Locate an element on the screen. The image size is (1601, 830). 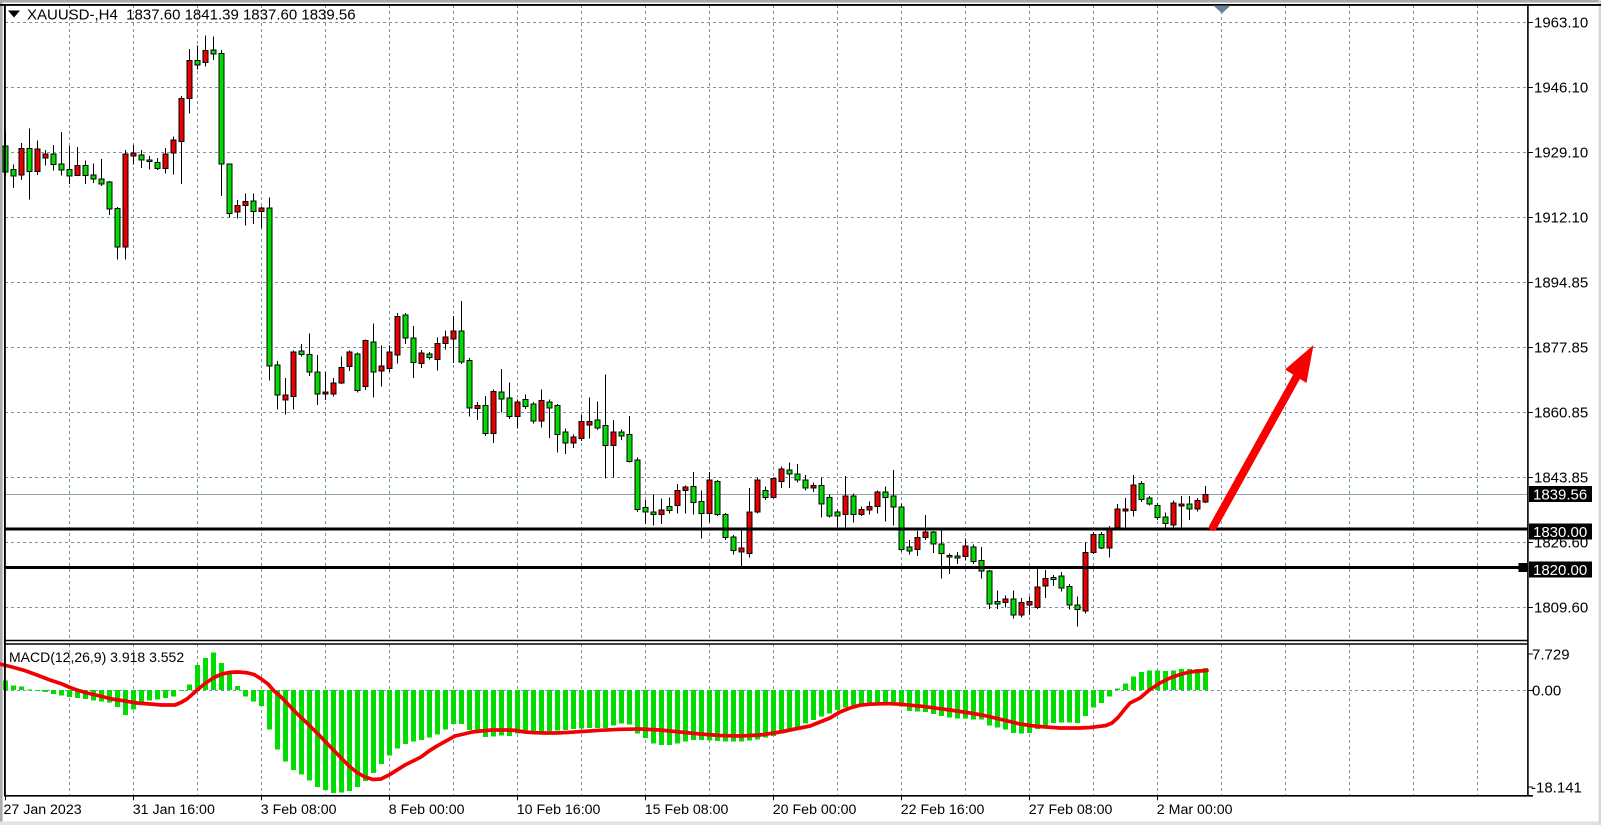
svg-text: 1820.00 is located at coordinates (1560, 570).